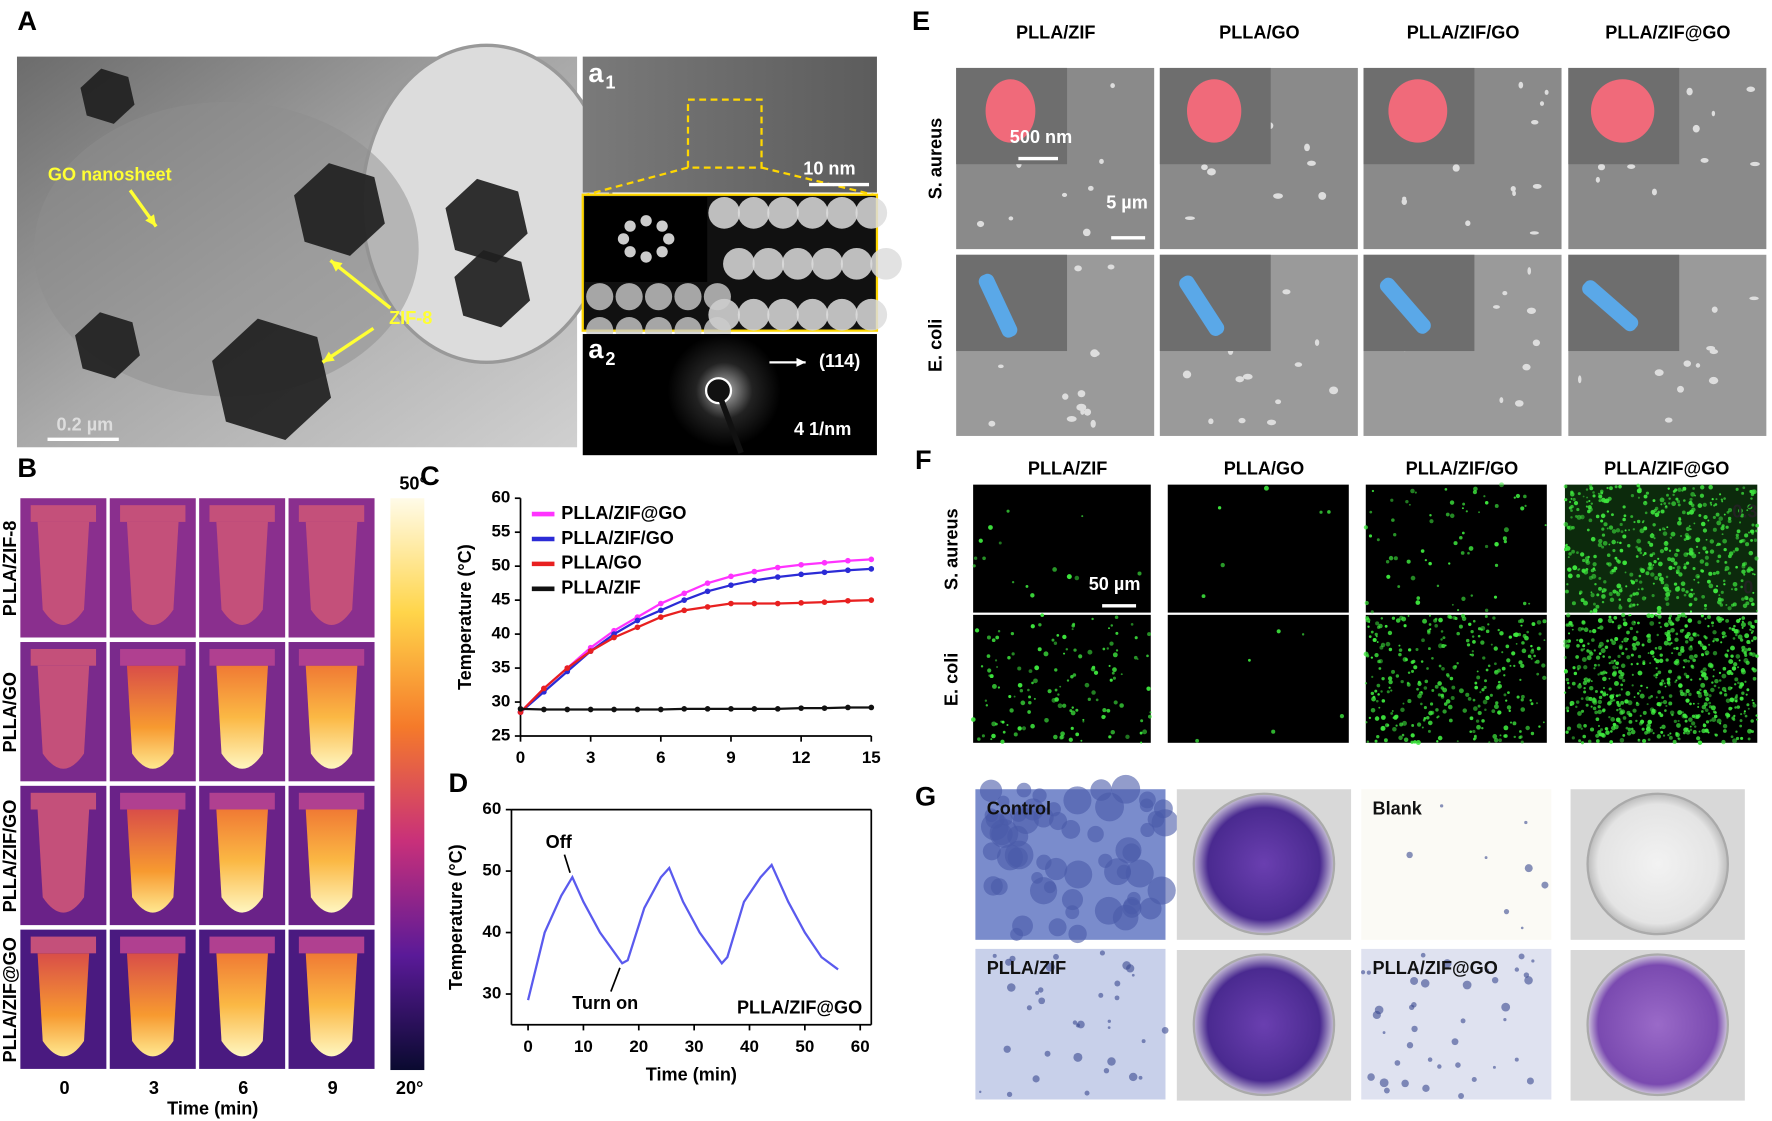 The width and height of the screenshot is (1772, 1121). What do you see at coordinates (110, 174) in the screenshot?
I see `label: GO nanosheet` at bounding box center [110, 174].